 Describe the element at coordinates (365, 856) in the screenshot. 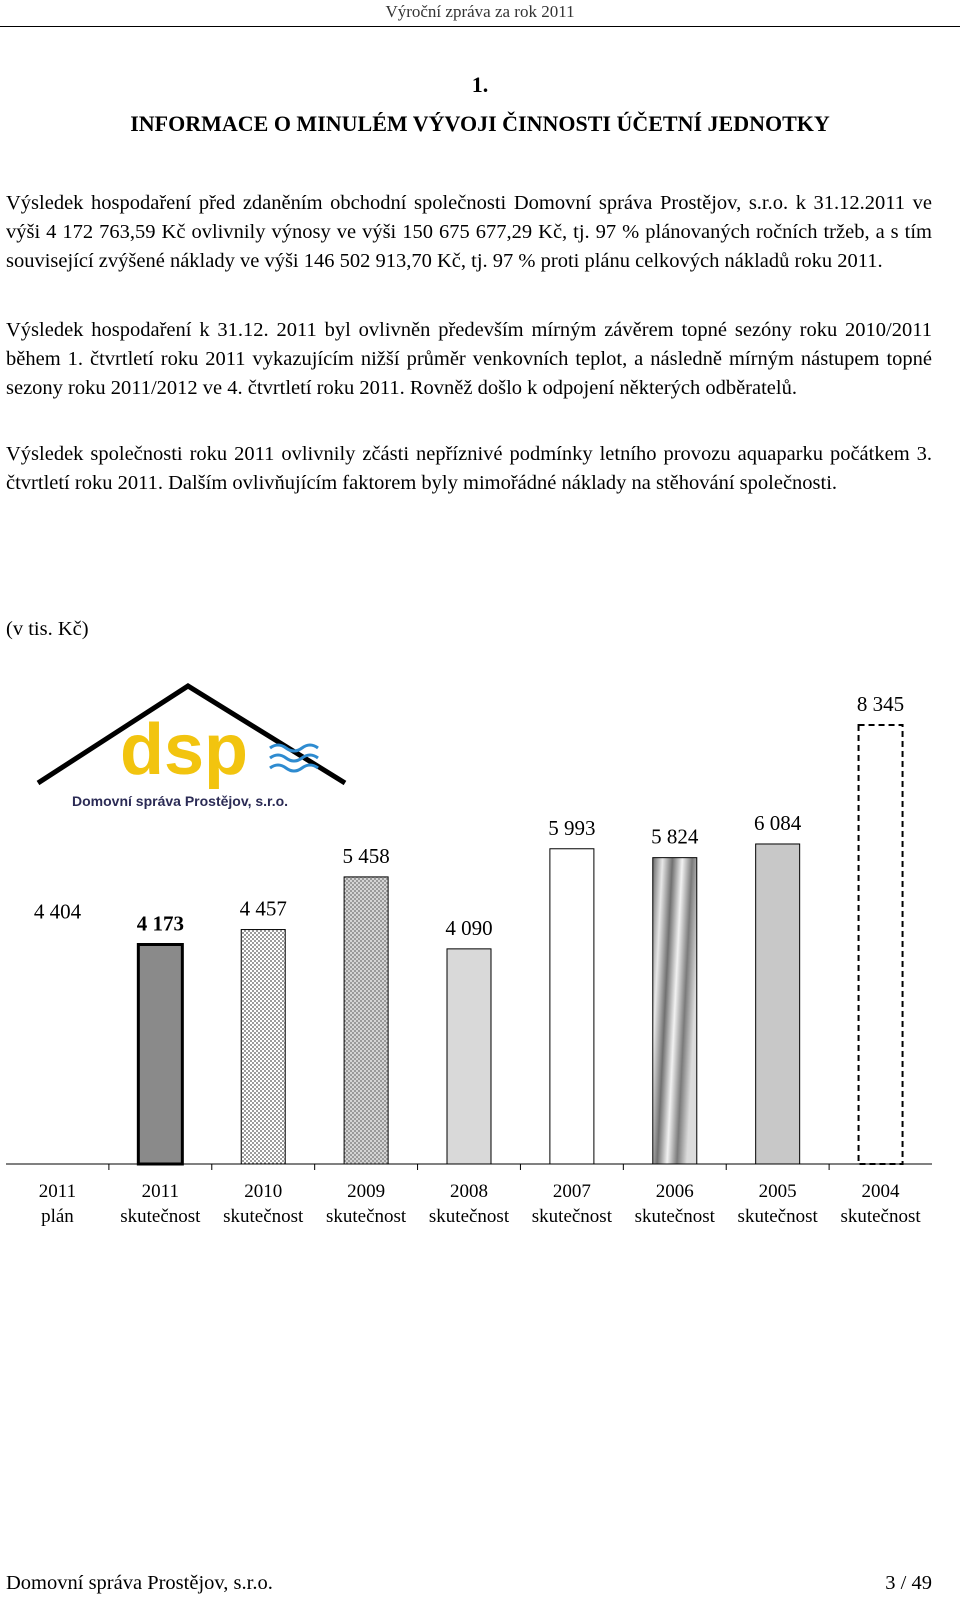

I see `value-label-3: 5 458` at that location.